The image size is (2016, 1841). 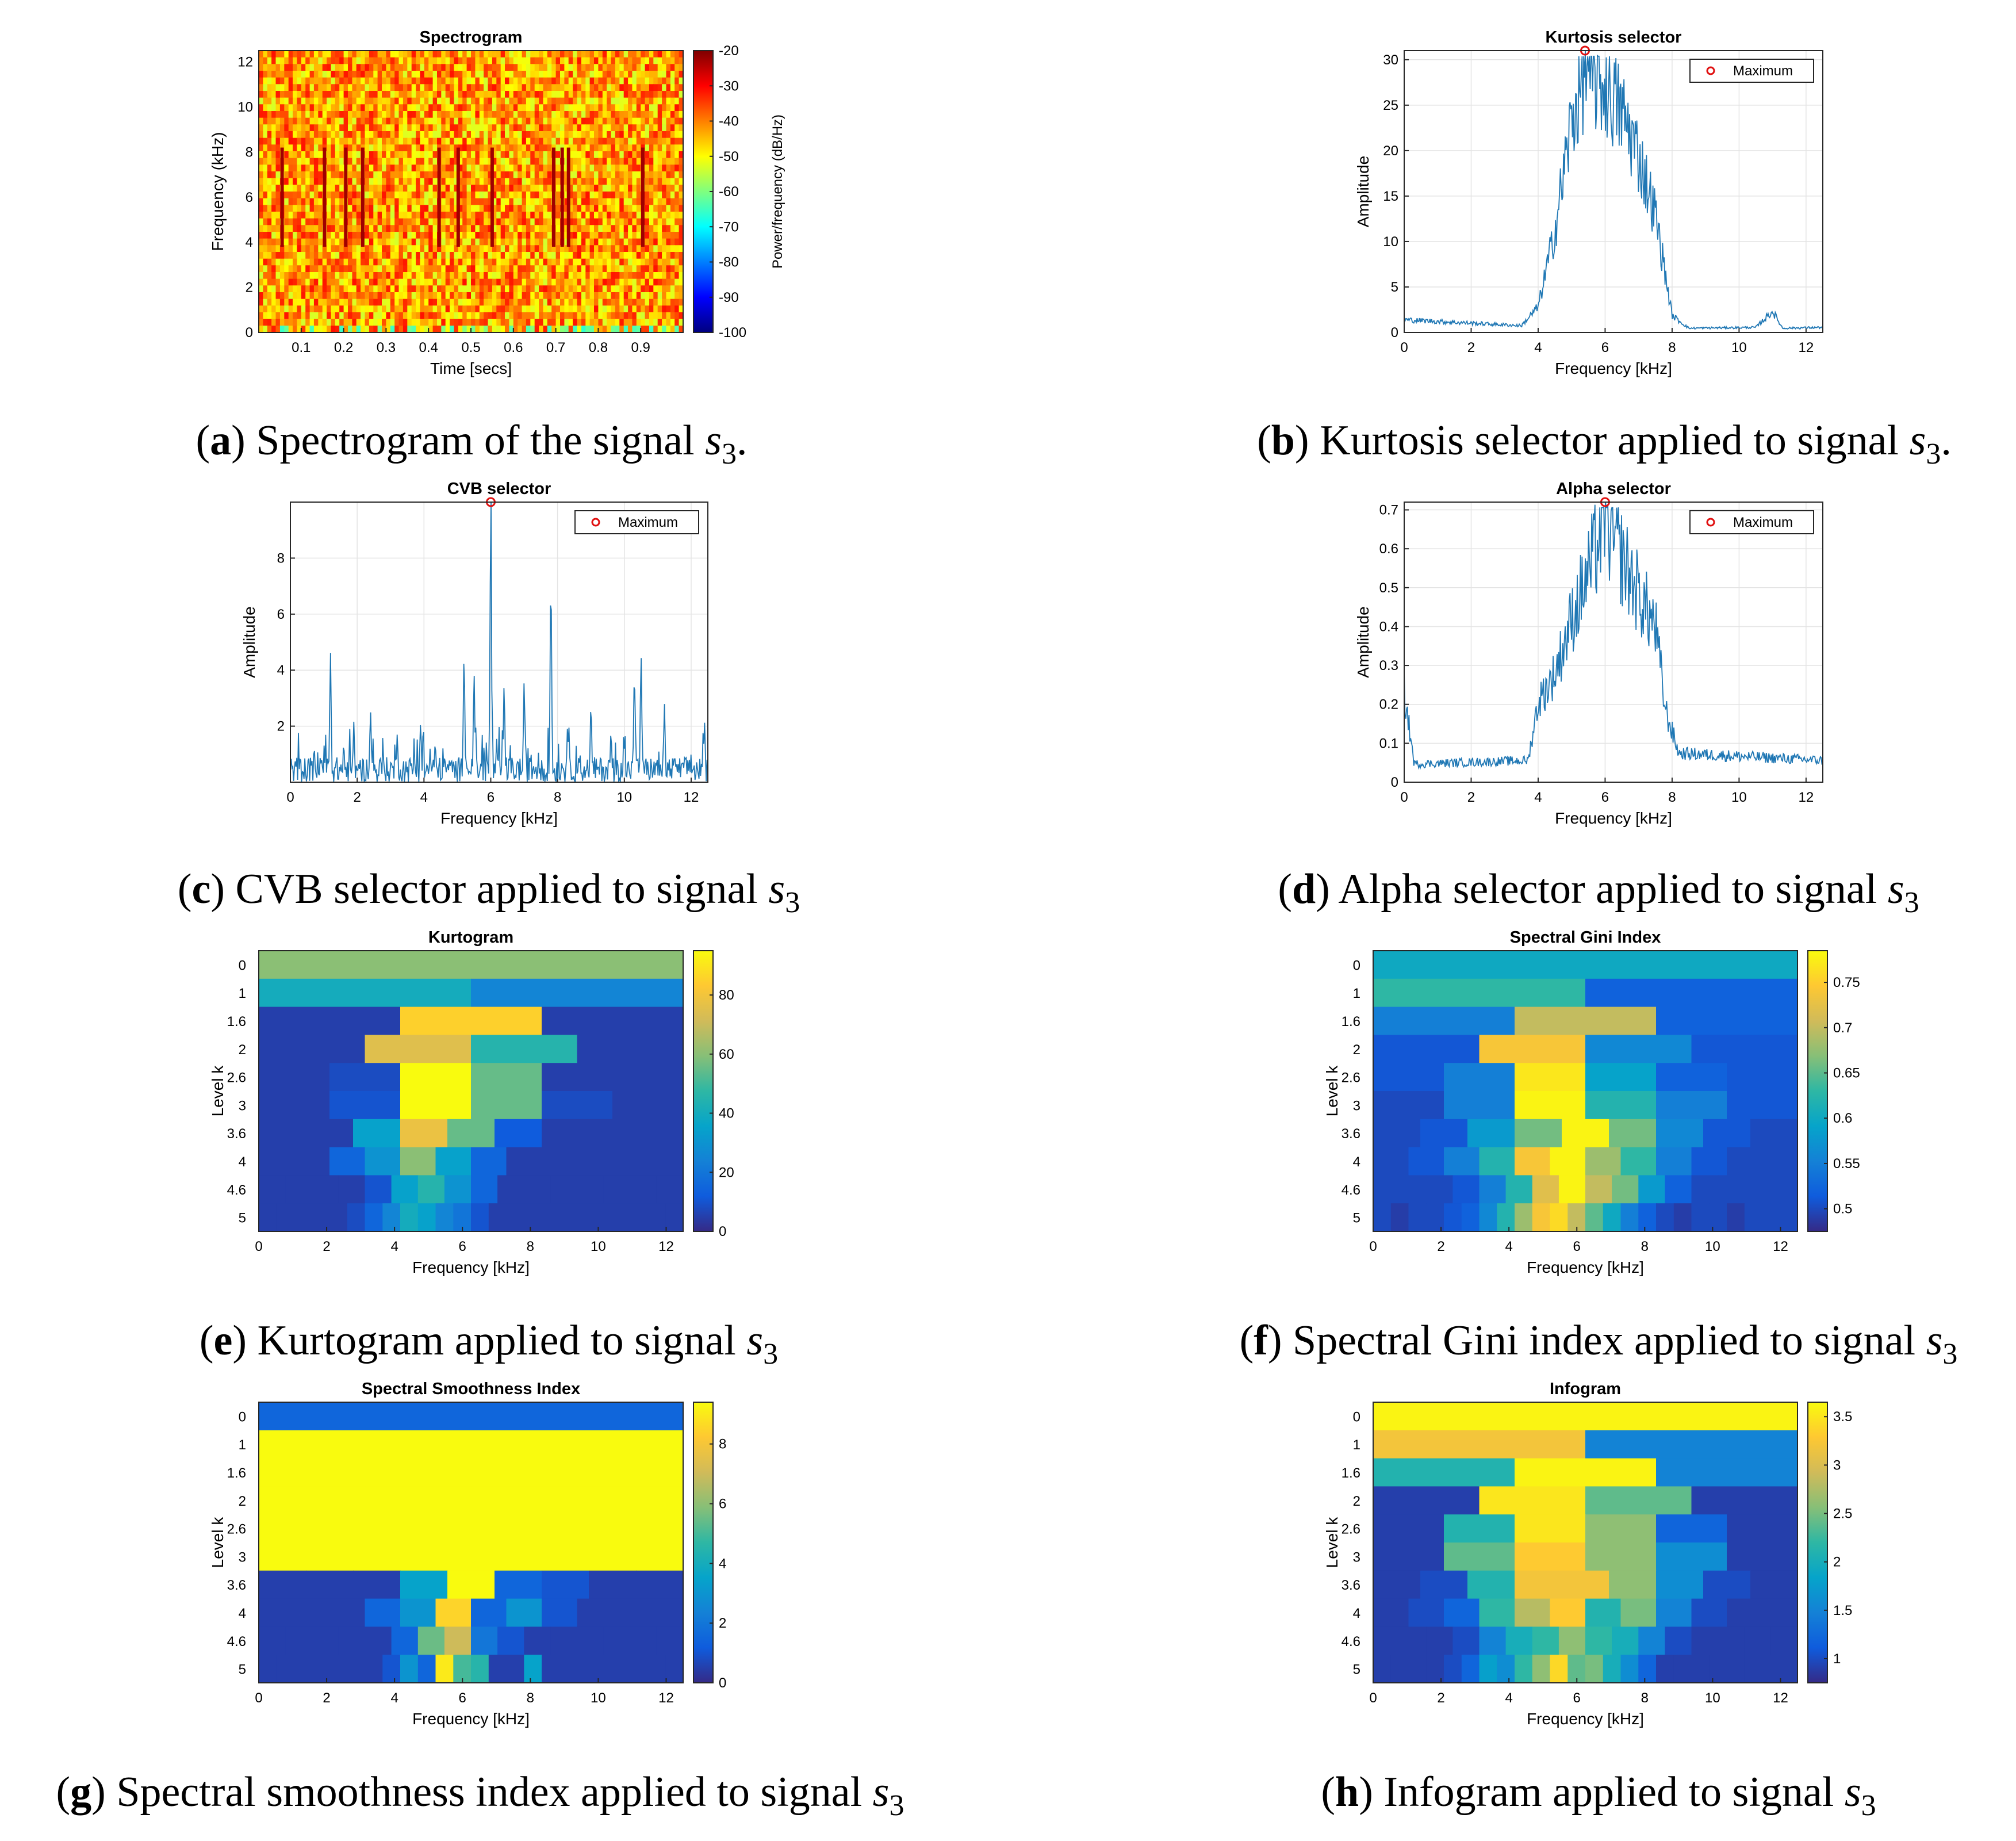 I want to click on y-tick-label: 30, so click(x=1390, y=60).